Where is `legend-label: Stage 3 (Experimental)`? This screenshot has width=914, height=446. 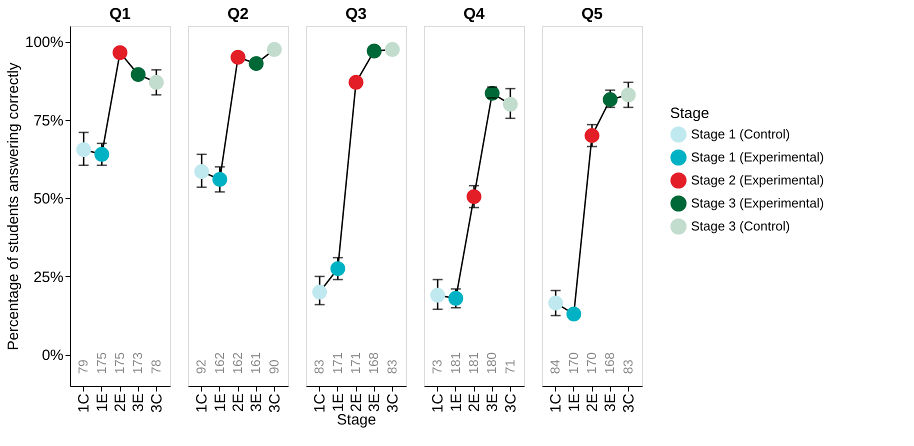 legend-label: Stage 3 (Experimental) is located at coordinates (757, 203).